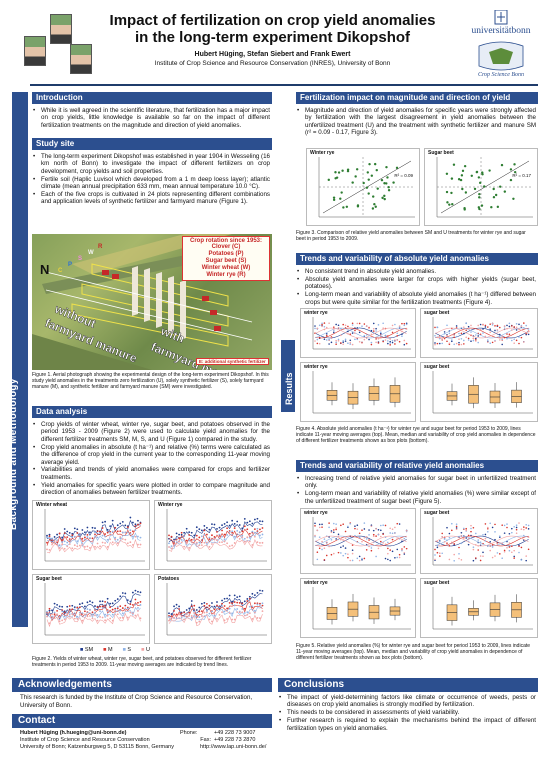 The height and width of the screenshot is (768, 543). I want to click on phone-value: +49 228 73 9007, so click(235, 733).